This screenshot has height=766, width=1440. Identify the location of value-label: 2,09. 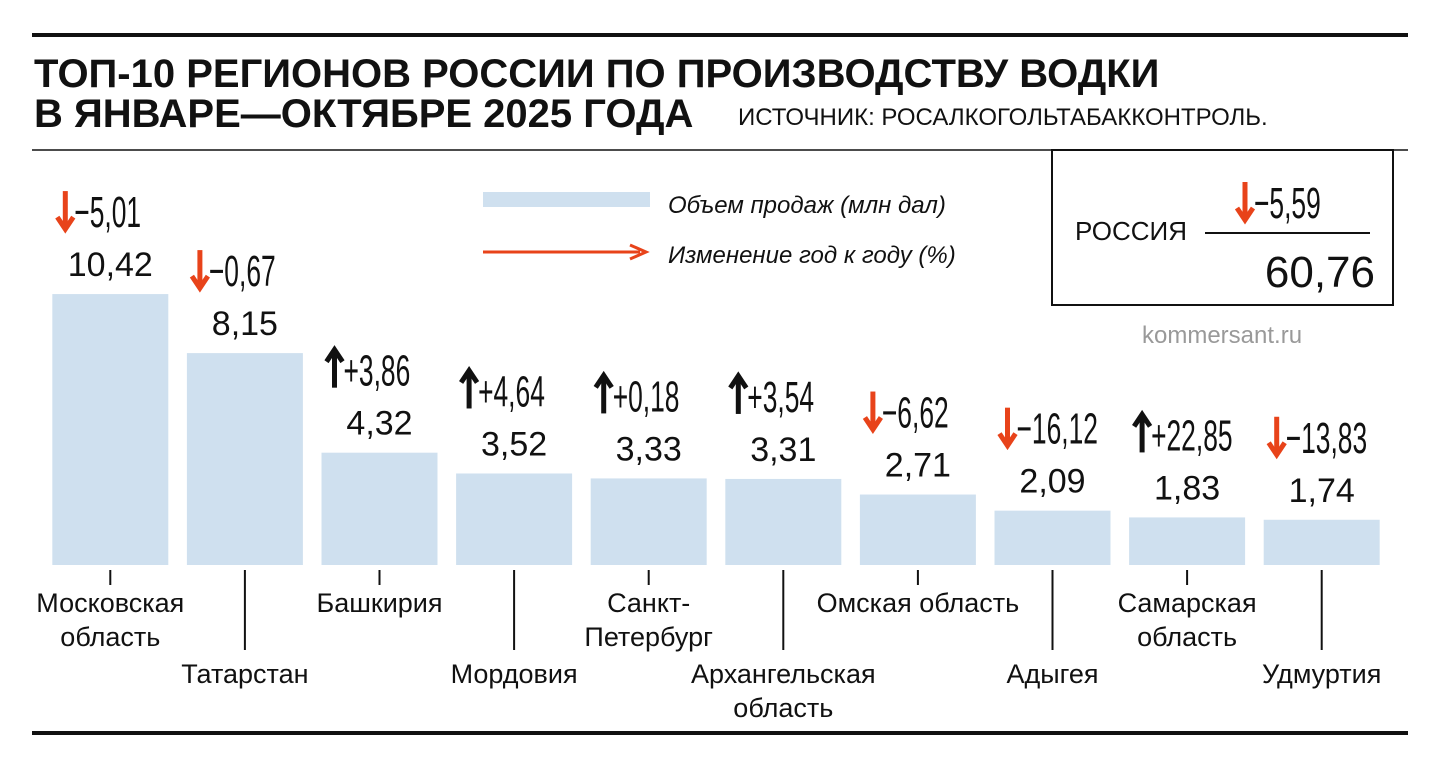
(1052, 482).